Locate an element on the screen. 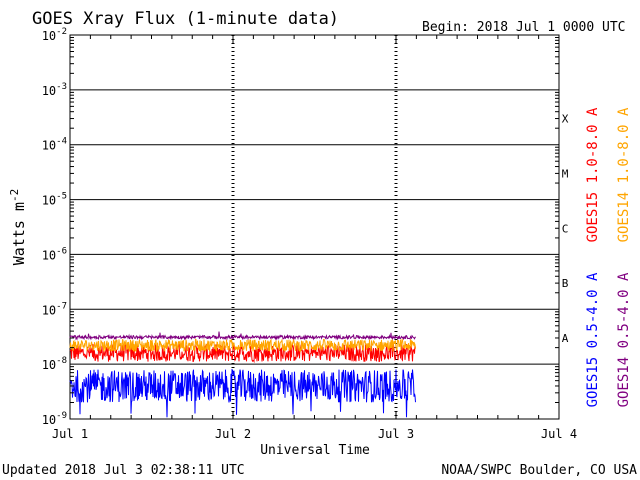  legend-entry: GOES15 1.0-8.0 A is located at coordinates (593, 174).